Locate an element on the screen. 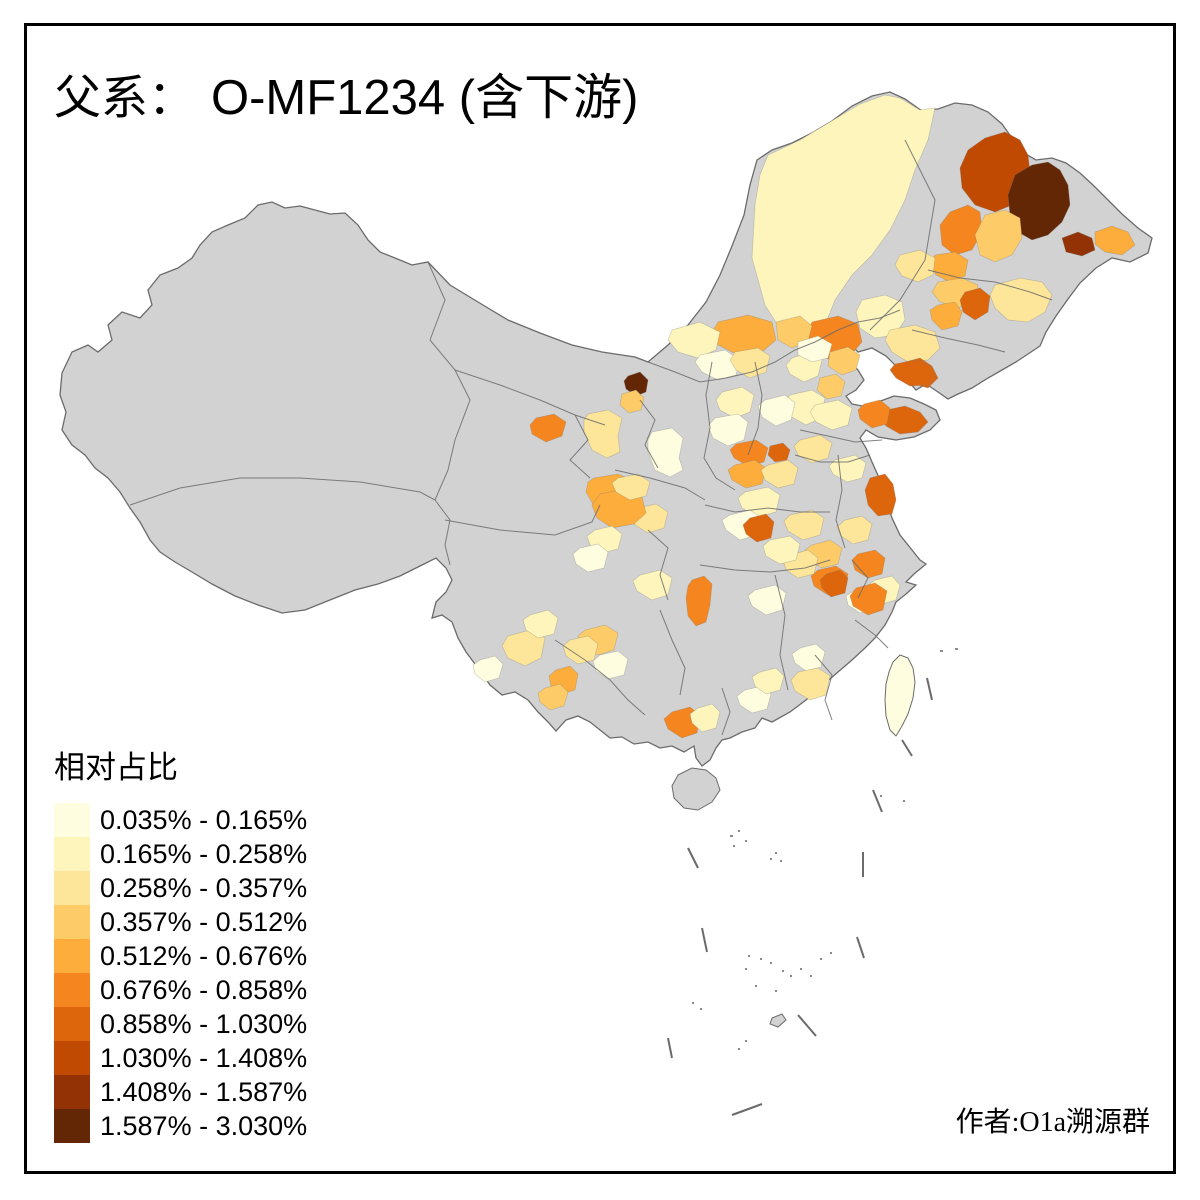 This screenshot has height=1200, width=1200. legend-class-label: 0.165% - 0.258% is located at coordinates (204, 853).